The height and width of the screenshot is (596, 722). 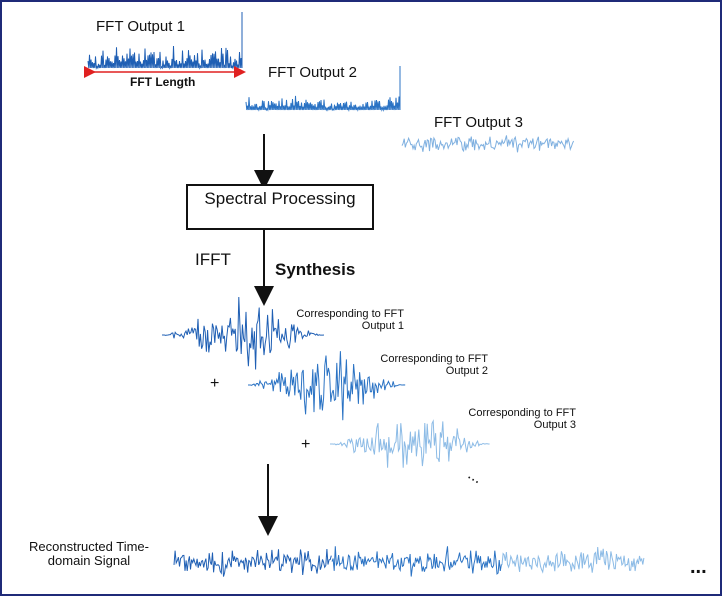 I want to click on frame-3-caption: Corresponding to FFT Output 3, so click(x=522, y=419).